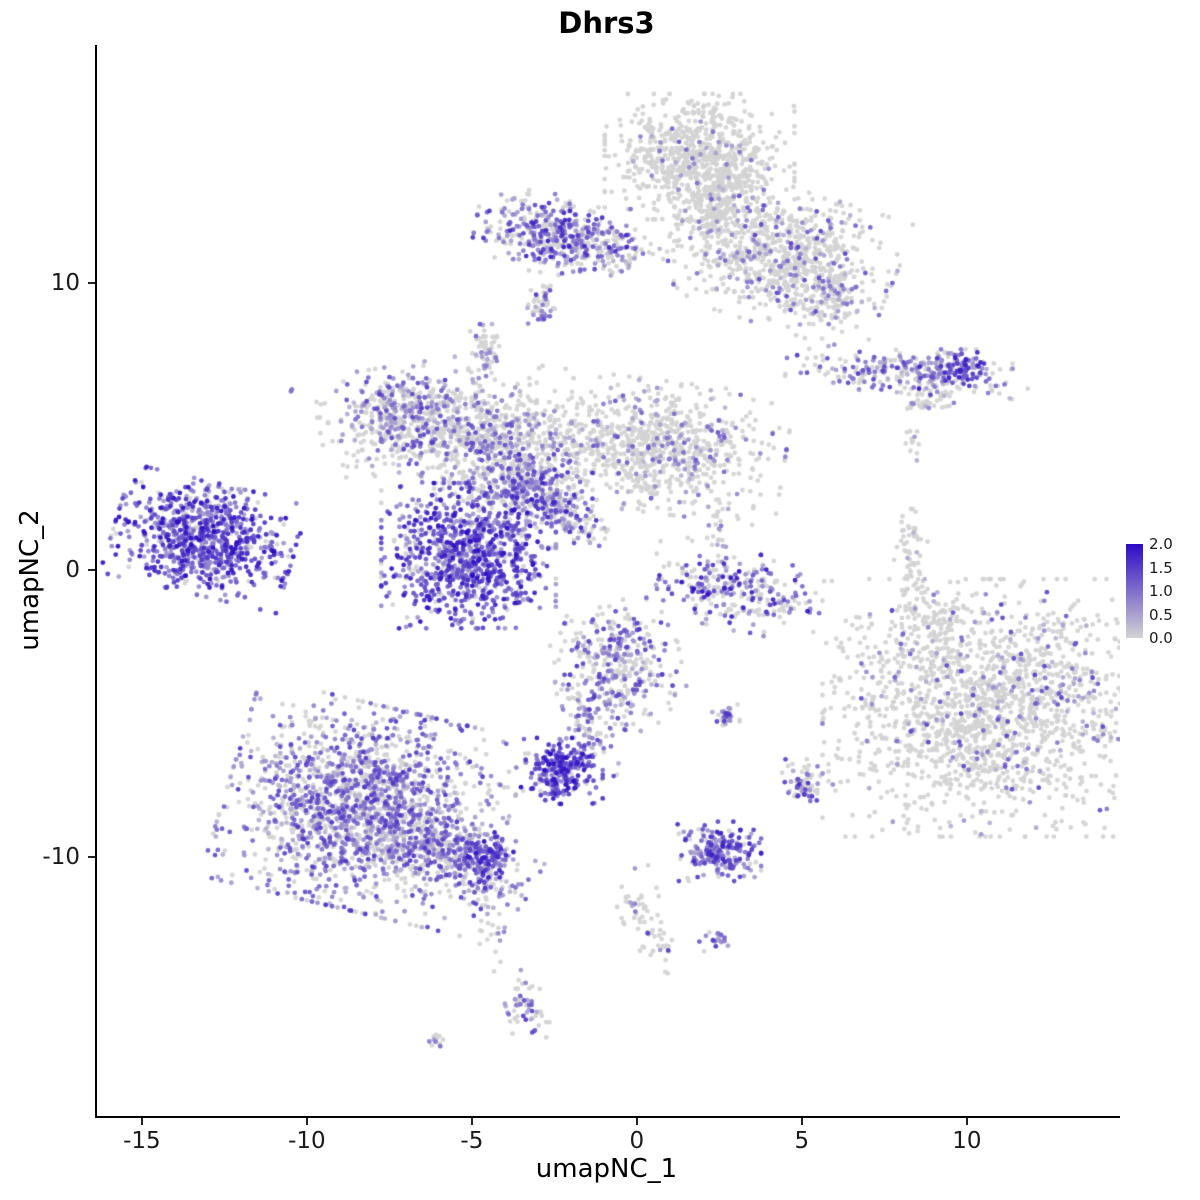 Image resolution: width=1200 pixels, height=1200 pixels. I want to click on legend-tick-label: 1.0, so click(1161, 591).